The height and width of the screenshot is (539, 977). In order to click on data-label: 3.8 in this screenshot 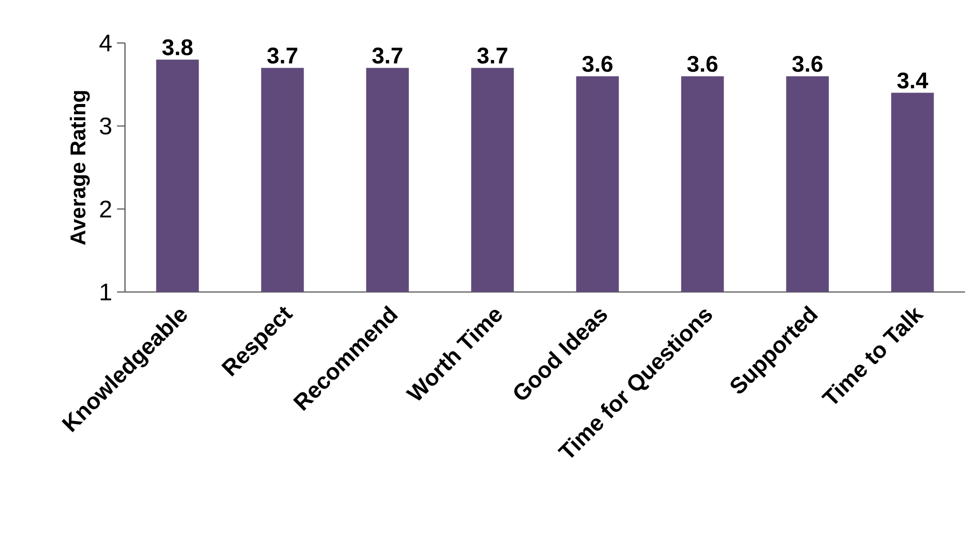, I will do `click(177, 47)`.